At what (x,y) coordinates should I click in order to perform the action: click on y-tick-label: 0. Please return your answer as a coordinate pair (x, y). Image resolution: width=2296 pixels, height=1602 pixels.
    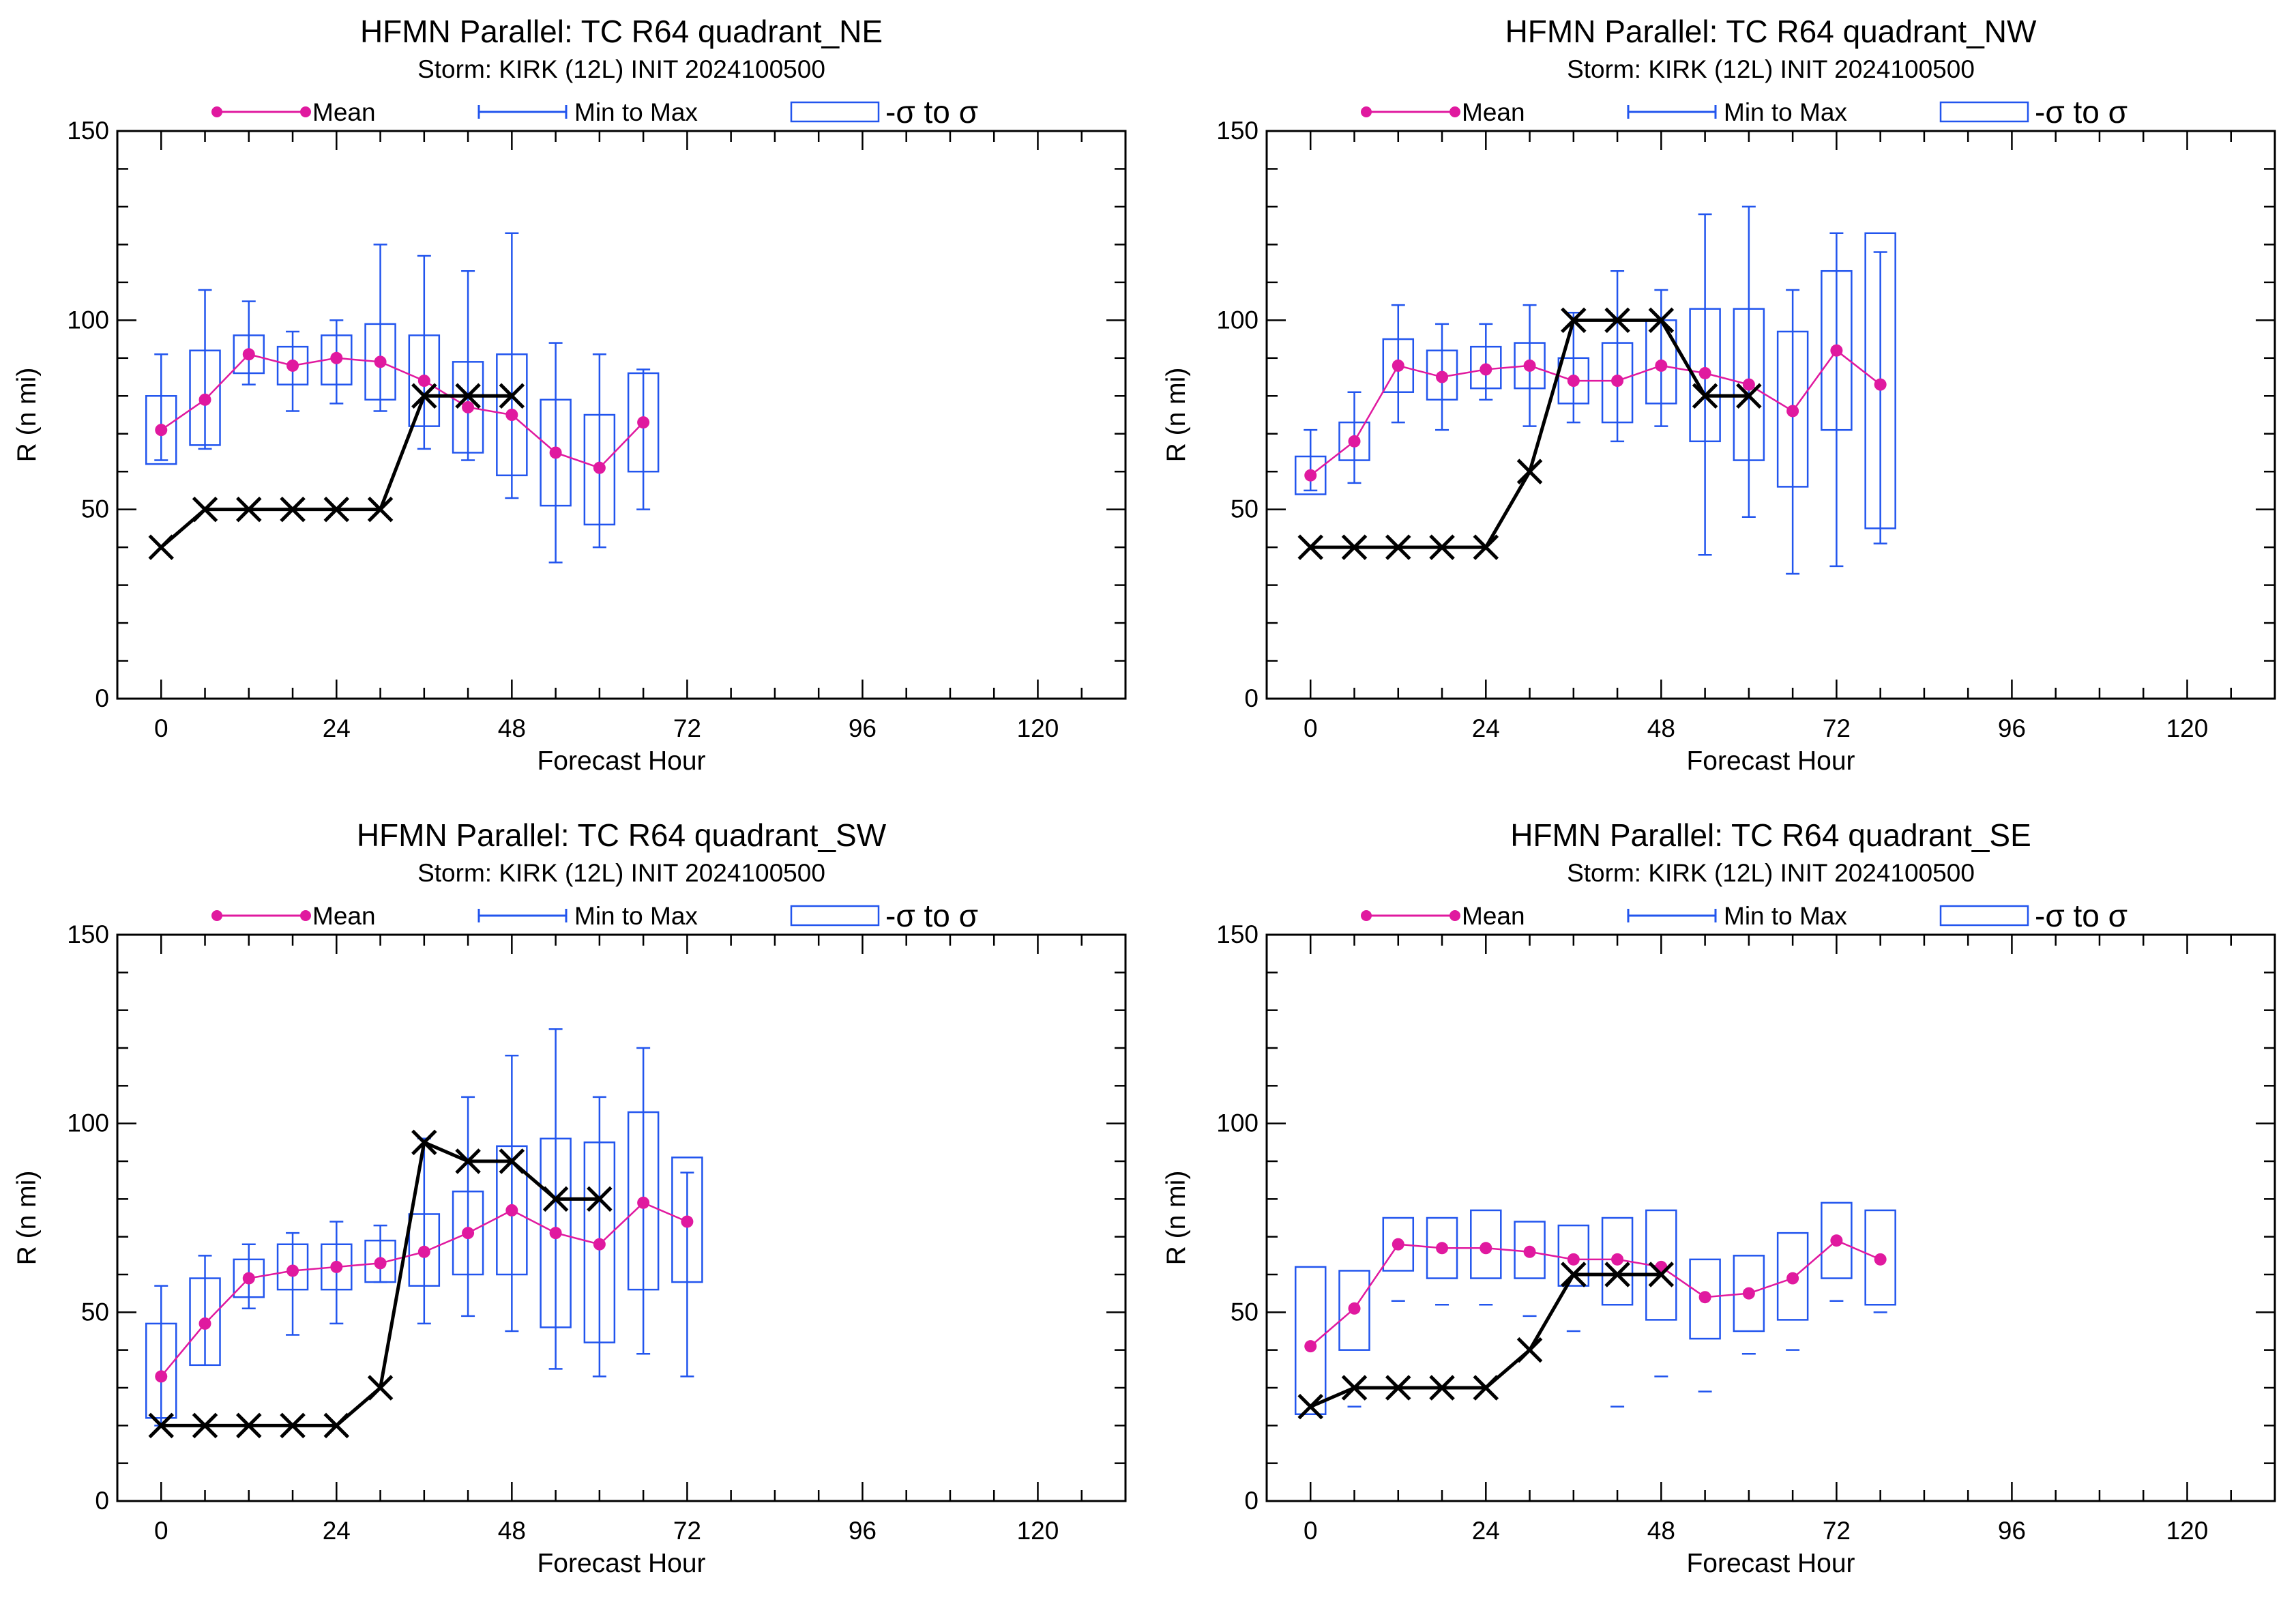
    Looking at the image, I should click on (1252, 1501).